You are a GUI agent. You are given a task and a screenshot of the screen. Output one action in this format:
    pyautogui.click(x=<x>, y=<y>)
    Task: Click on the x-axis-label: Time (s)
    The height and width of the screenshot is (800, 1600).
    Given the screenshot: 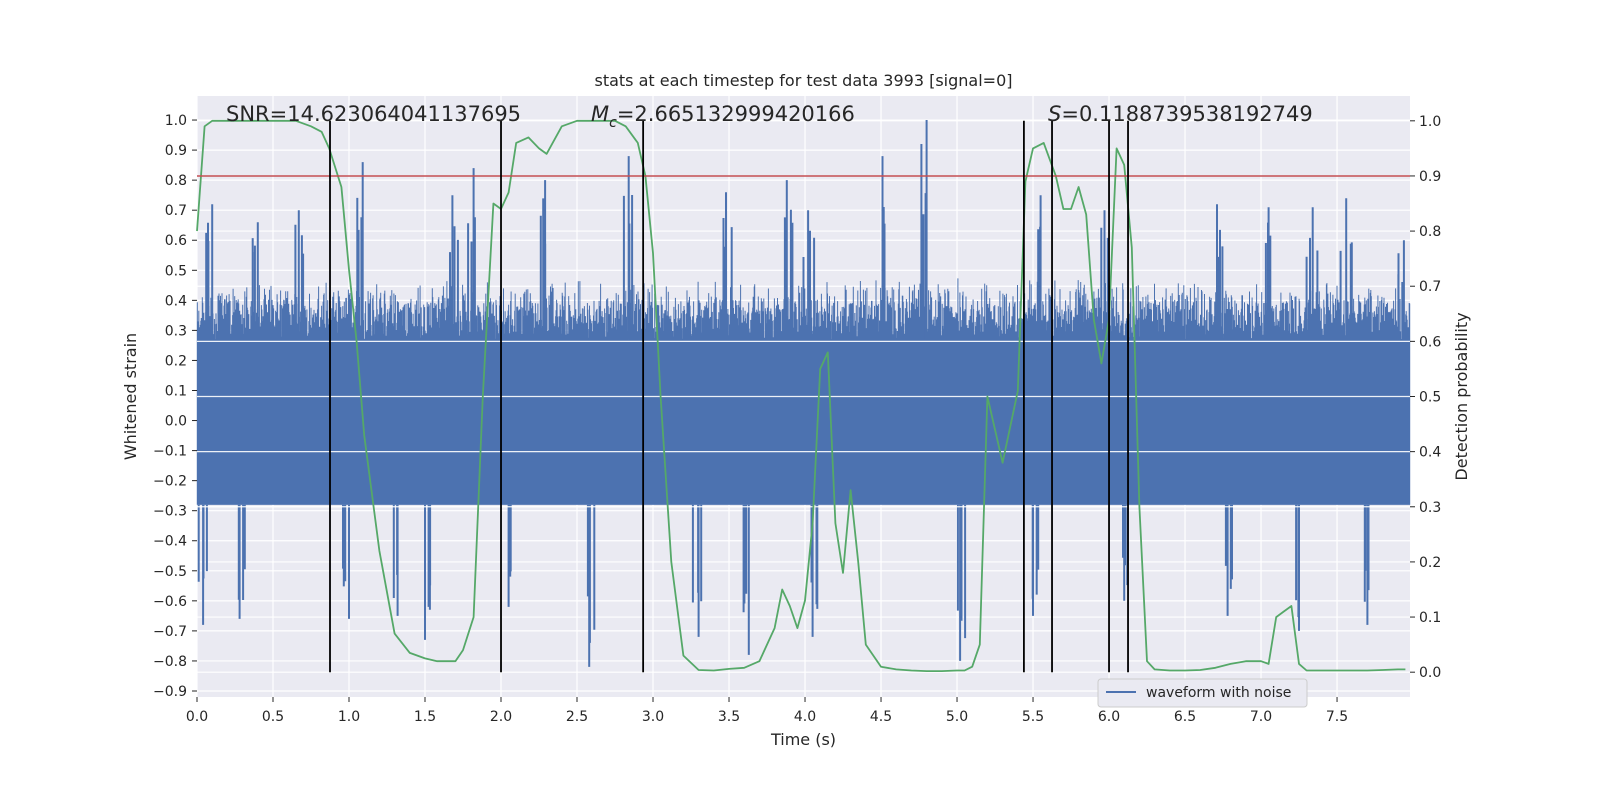 What is the action you would take?
    pyautogui.click(x=803, y=739)
    